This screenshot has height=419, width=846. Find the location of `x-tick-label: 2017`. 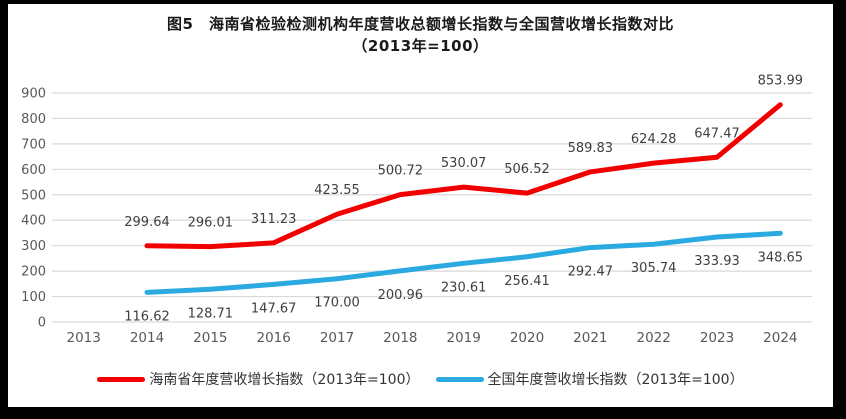

x-tick-label: 2017 is located at coordinates (337, 338).